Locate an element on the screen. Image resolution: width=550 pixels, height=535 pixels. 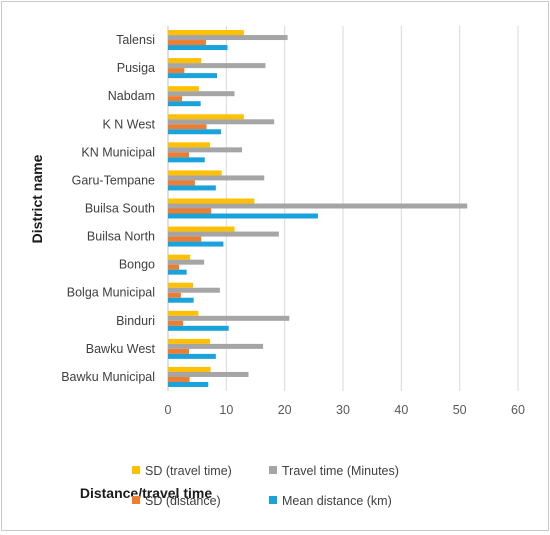
category-label: Nabdam is located at coordinates (131, 96).